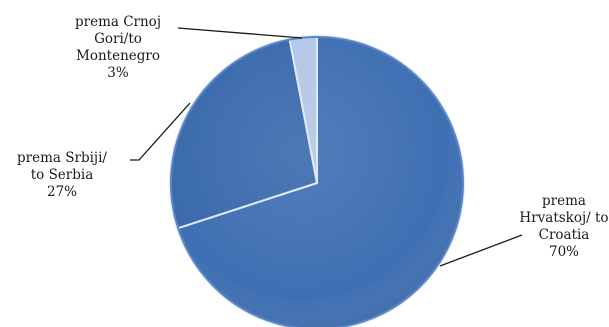  What do you see at coordinates (481, 250) in the screenshot?
I see `leader-line-croatia` at bounding box center [481, 250].